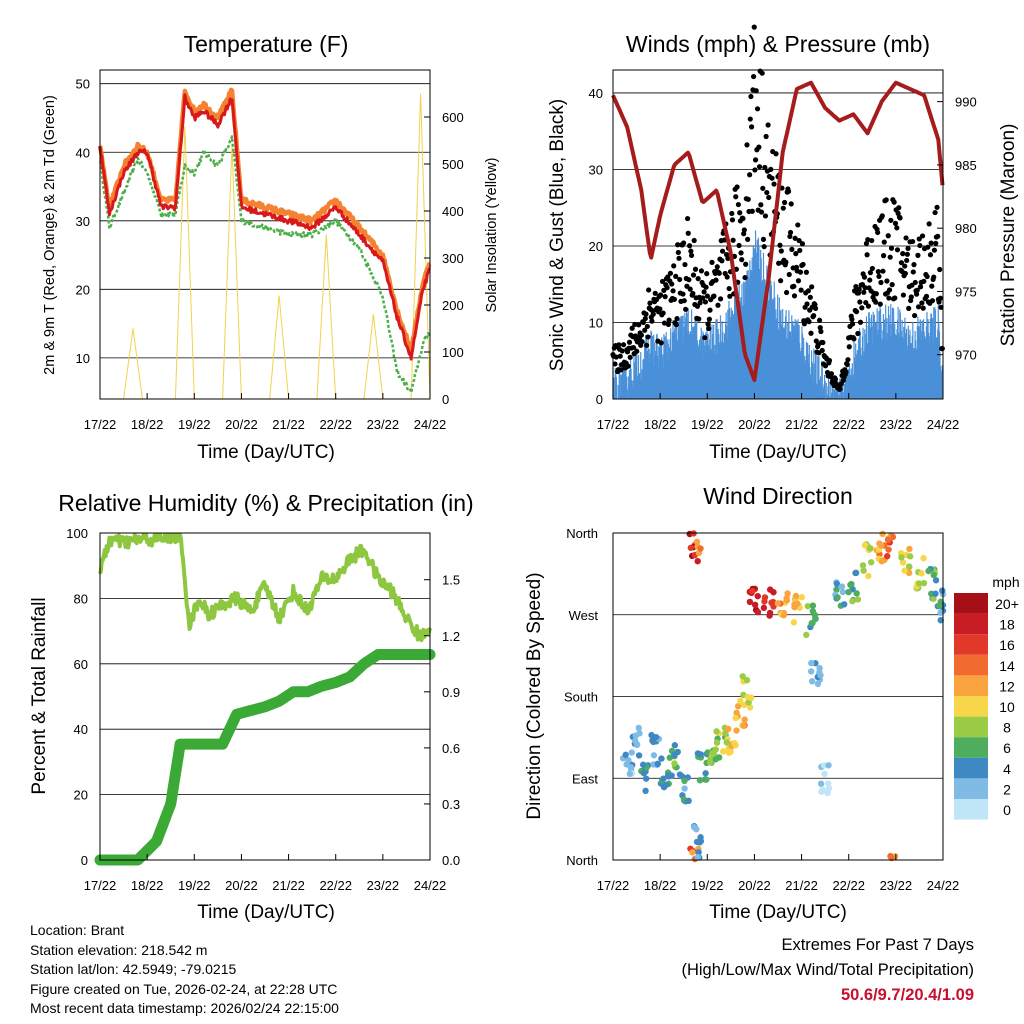  What do you see at coordinates (1007, 789) in the screenshot?
I see `legend-label: 2` at bounding box center [1007, 789].